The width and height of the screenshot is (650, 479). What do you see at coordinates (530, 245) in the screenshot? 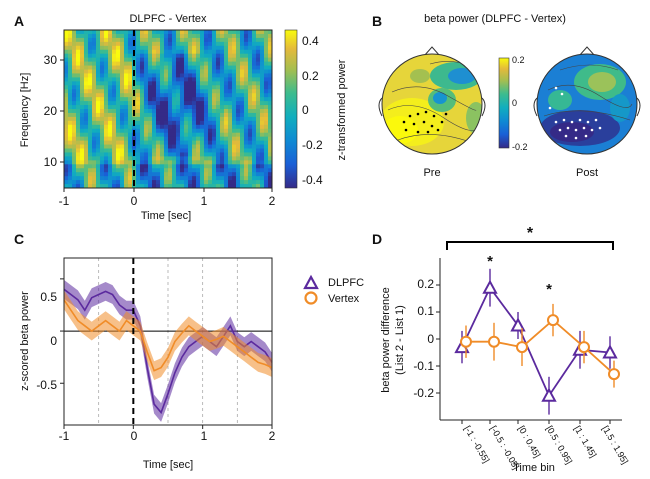
I see `significance-bracket` at bounding box center [530, 245].